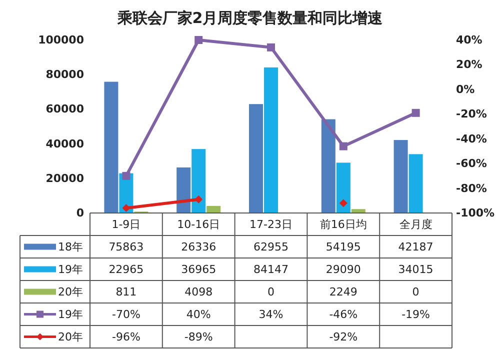 The width and height of the screenshot is (500, 359). I want to click on y2-tick-label: -60%, so click(471, 163).